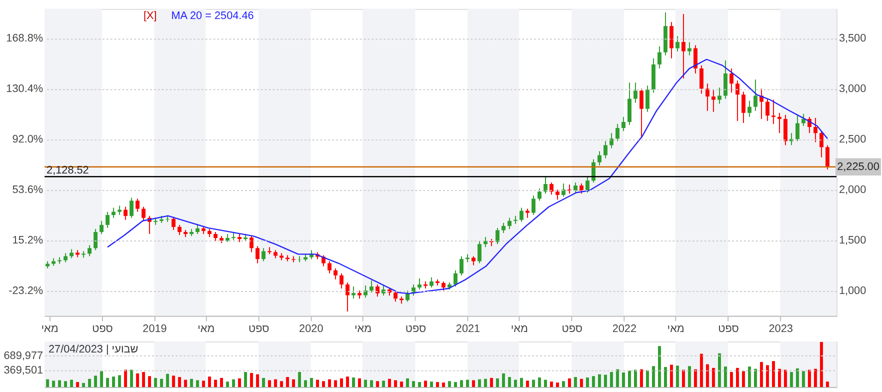 This screenshot has height=392, width=882. What do you see at coordinates (852, 38) in the screenshot?
I see `y2-tick-label: 3,500` at bounding box center [852, 38].